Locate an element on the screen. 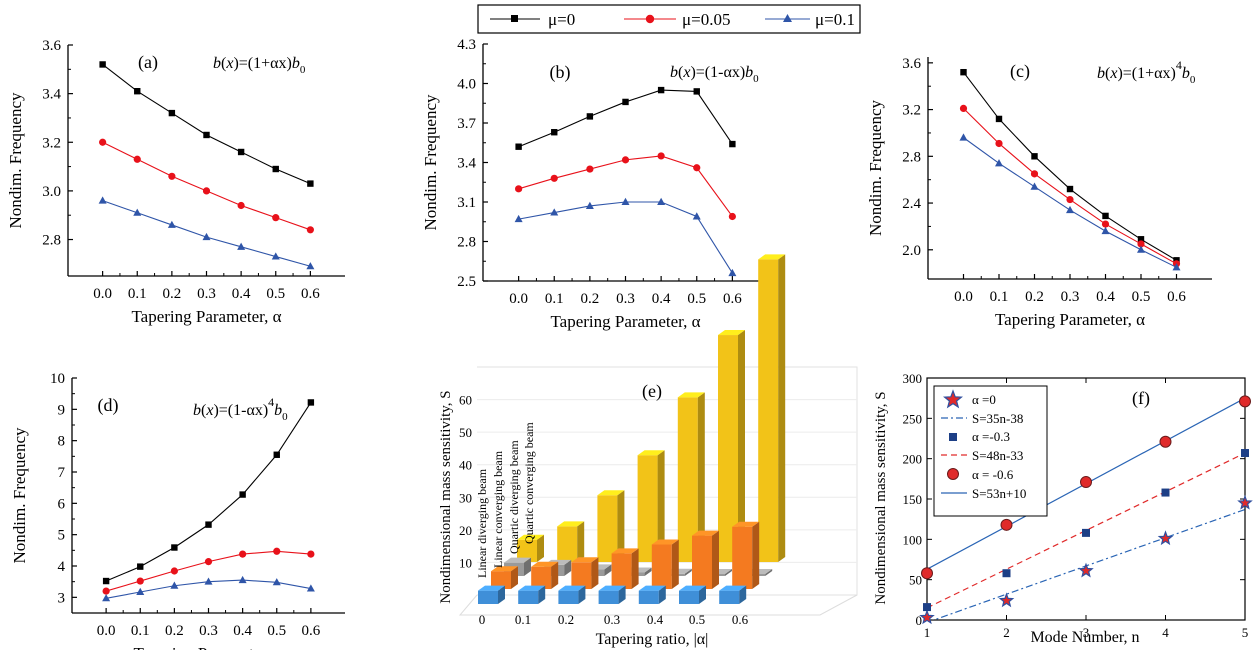 This screenshot has height=650, width=1256. y-tick-label: 2.0 is located at coordinates (911, 251).